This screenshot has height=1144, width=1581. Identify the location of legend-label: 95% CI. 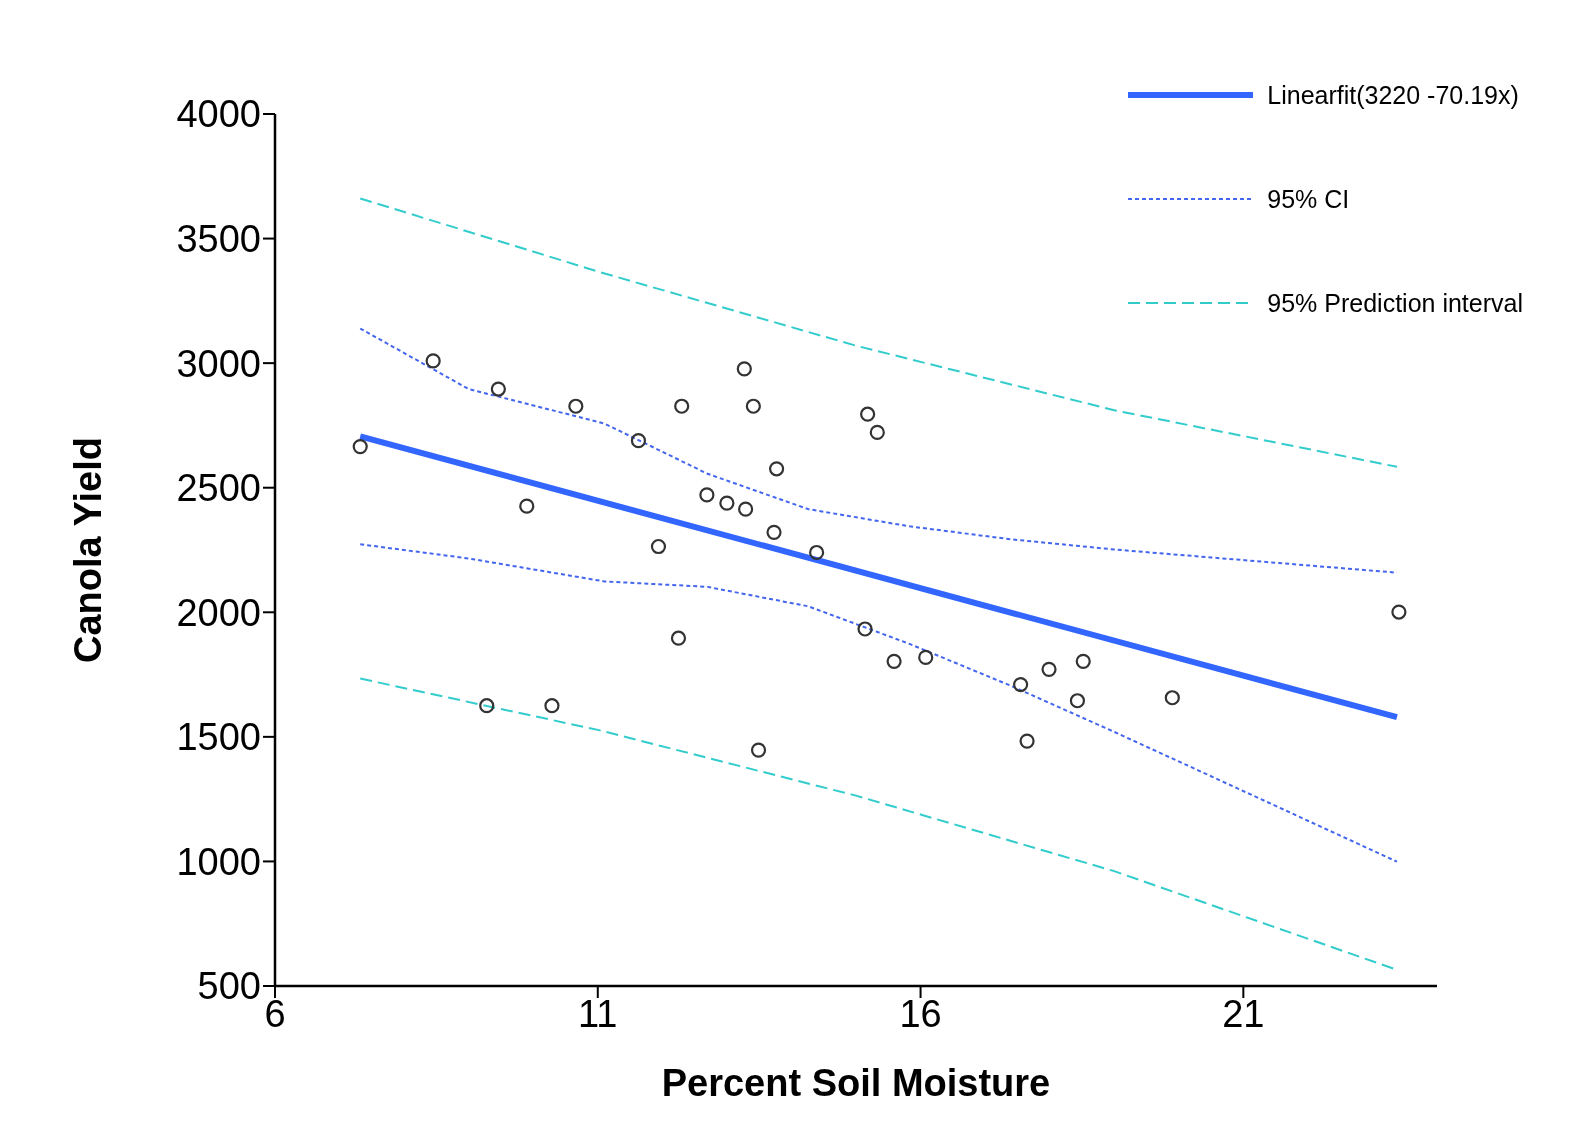
(1308, 199).